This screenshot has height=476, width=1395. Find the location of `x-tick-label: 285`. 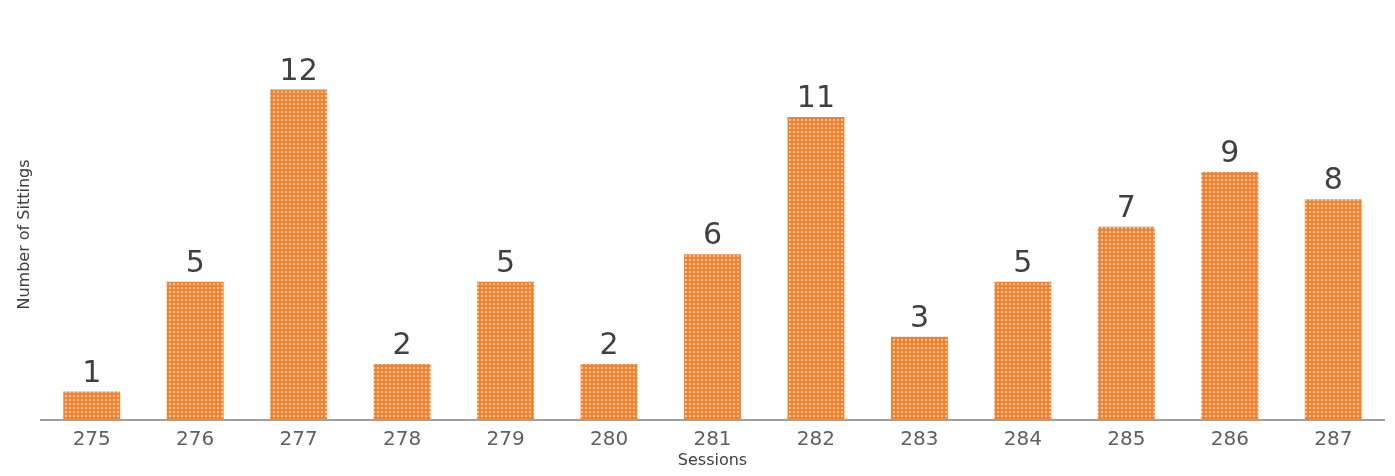

x-tick-label: 285 is located at coordinates (1126, 438).